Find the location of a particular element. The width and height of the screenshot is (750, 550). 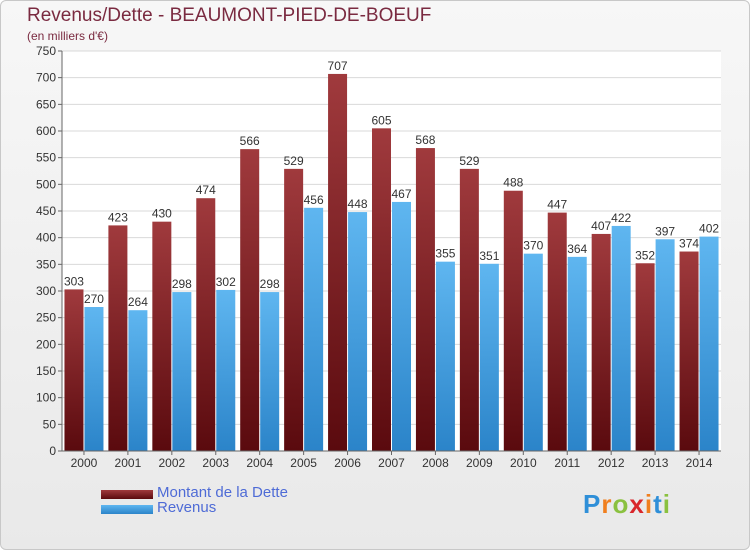

data-label-revenue: 351 is located at coordinates (489, 256).